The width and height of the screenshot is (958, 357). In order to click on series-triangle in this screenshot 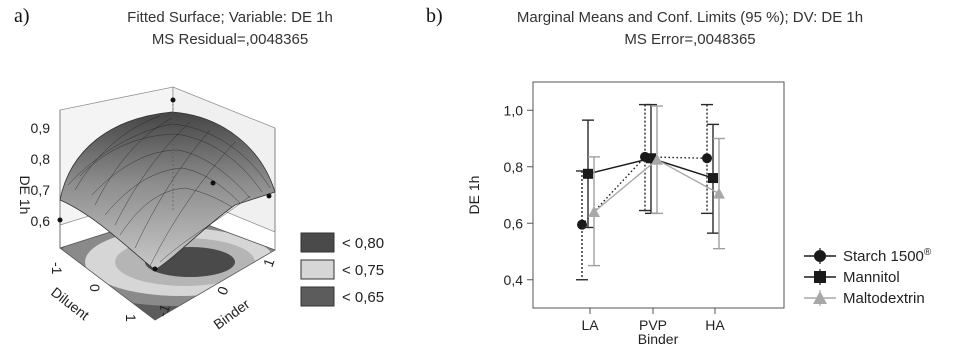, I will do `click(656, 186)`.